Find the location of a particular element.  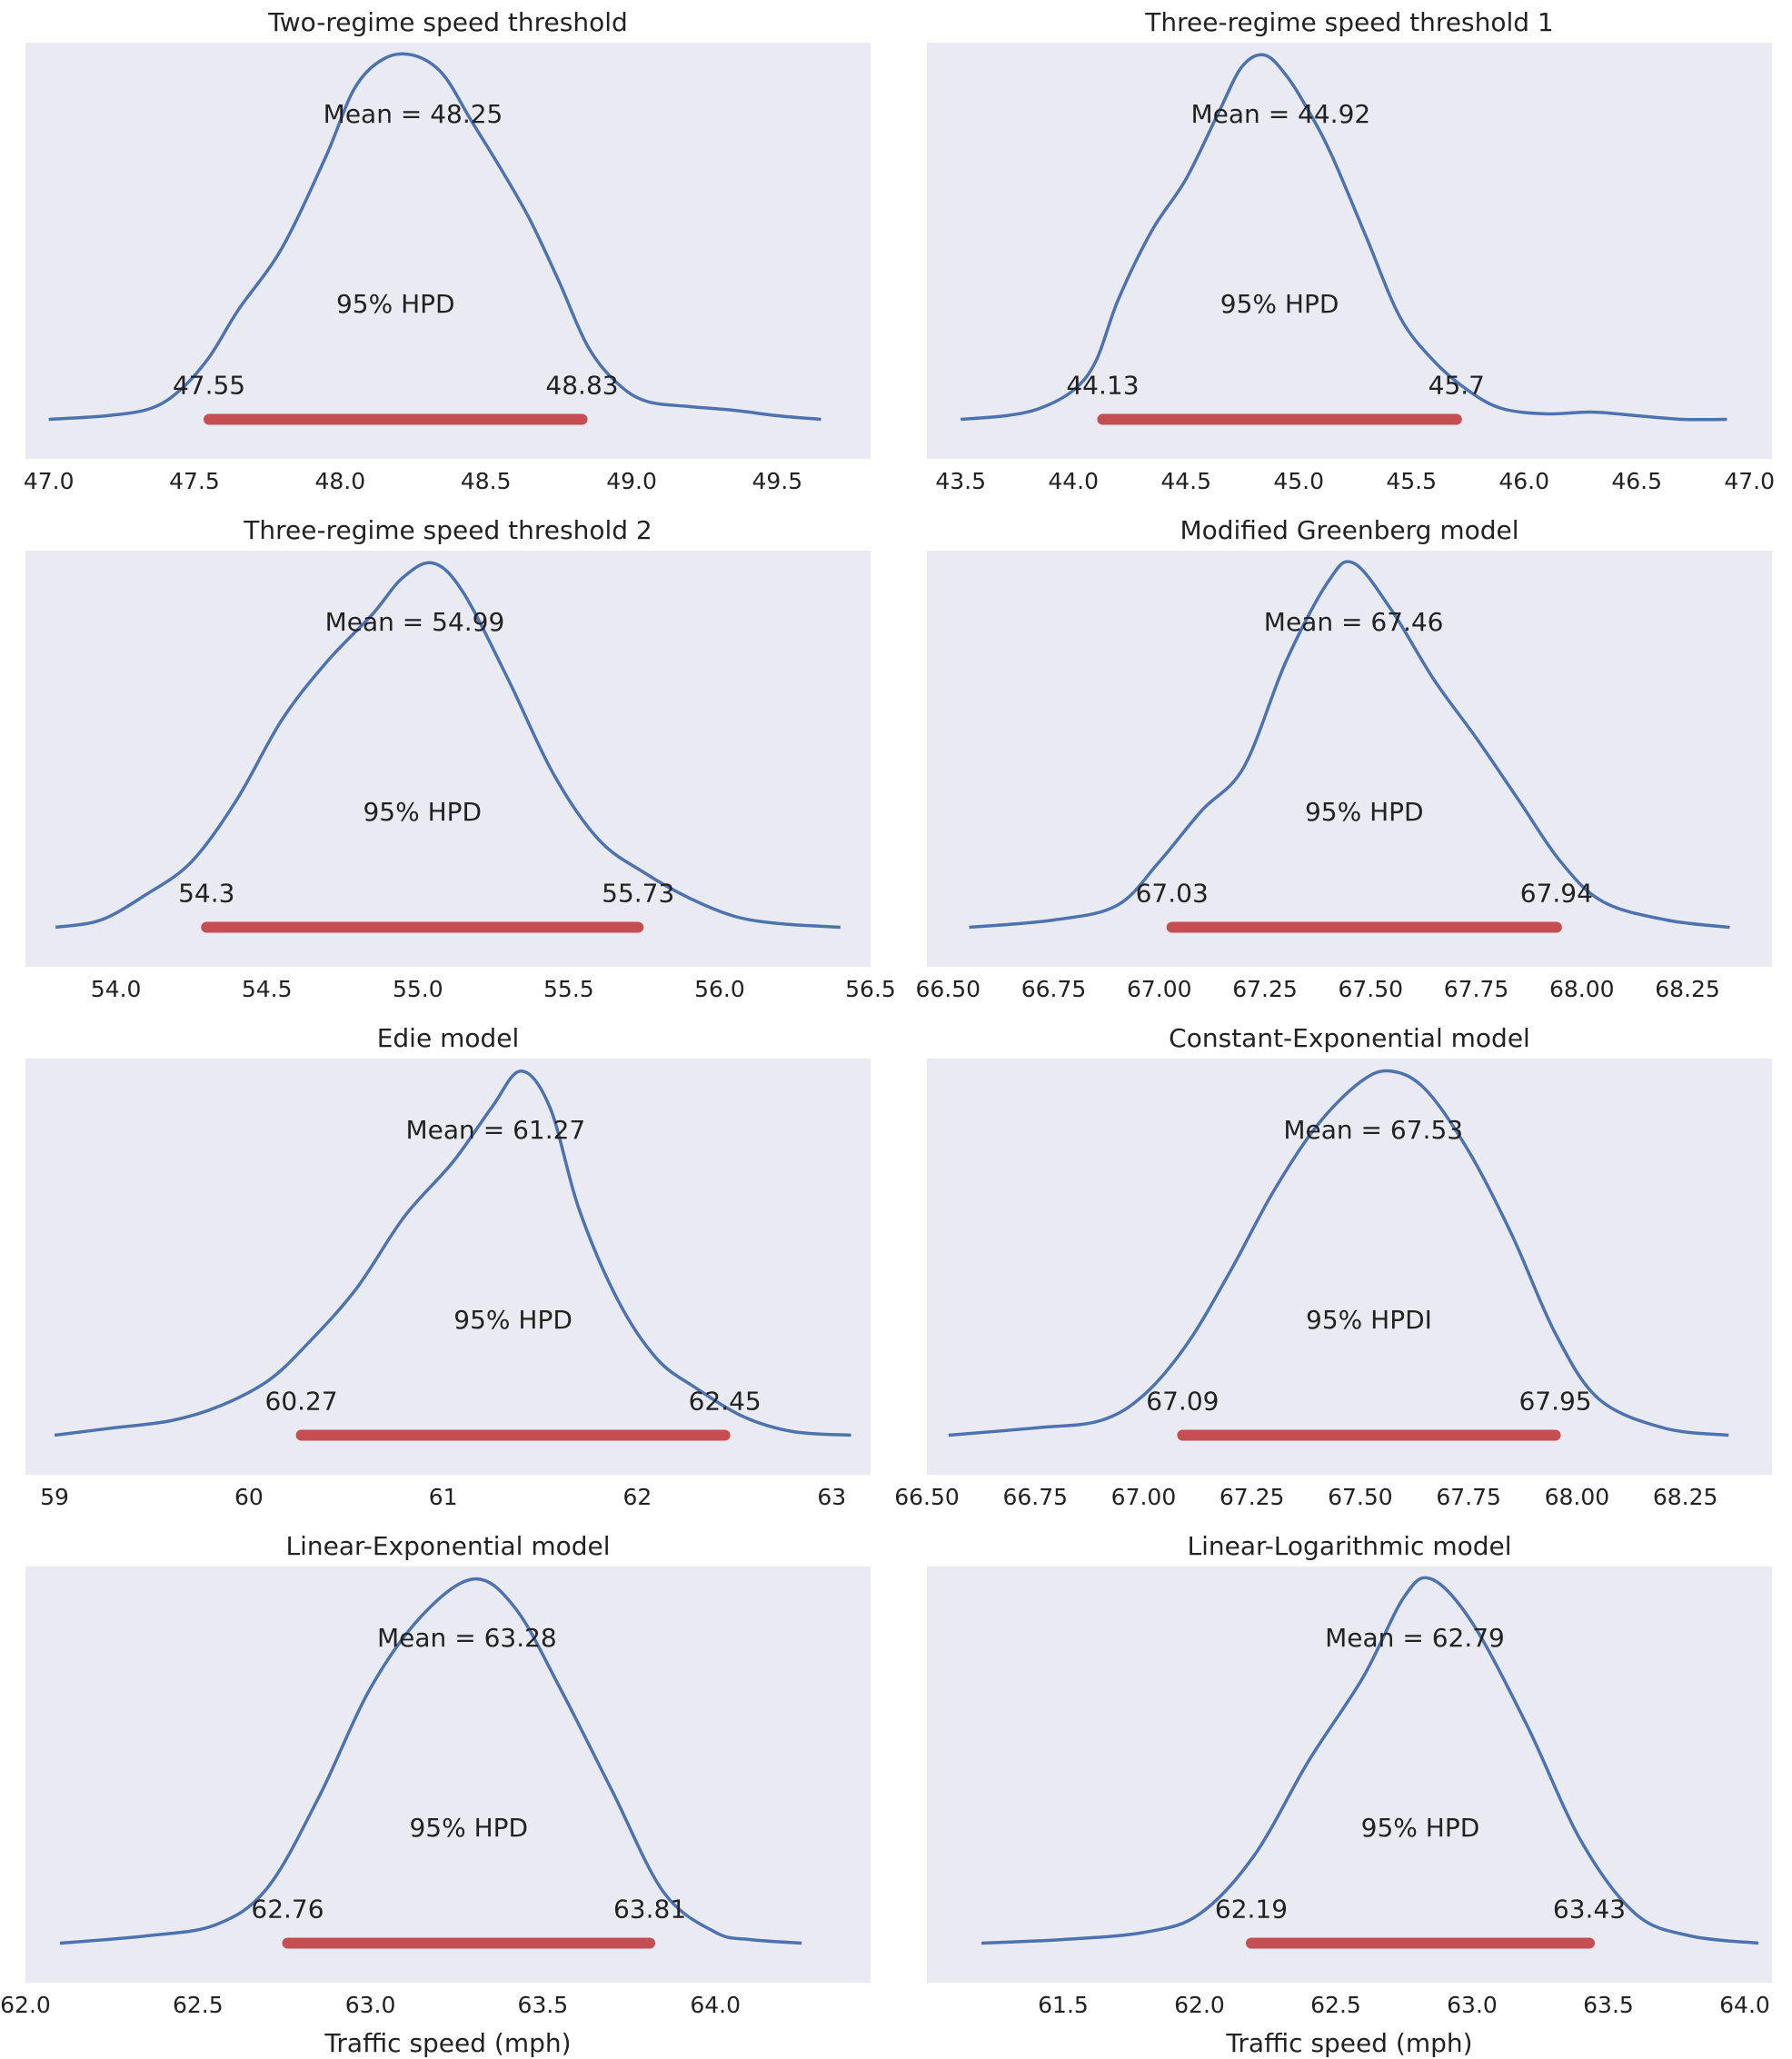

hpd-lower-label: 62.76 is located at coordinates (287, 1909).